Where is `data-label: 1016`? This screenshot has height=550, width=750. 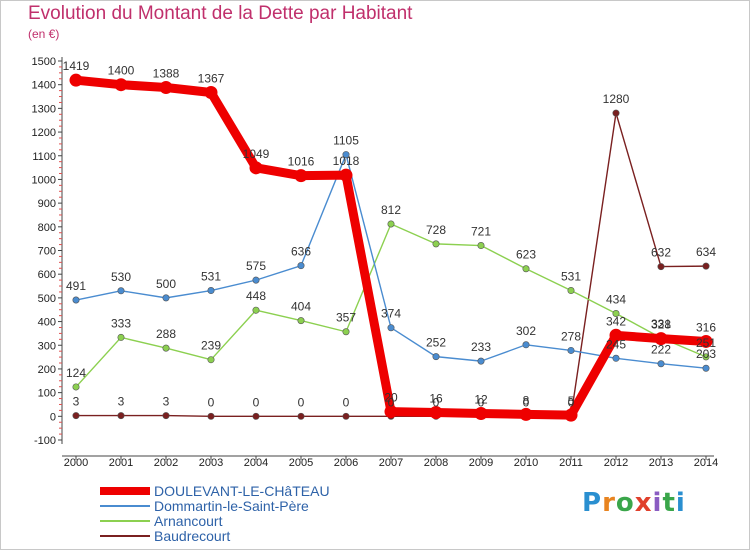 data-label: 1016 is located at coordinates (301, 162).